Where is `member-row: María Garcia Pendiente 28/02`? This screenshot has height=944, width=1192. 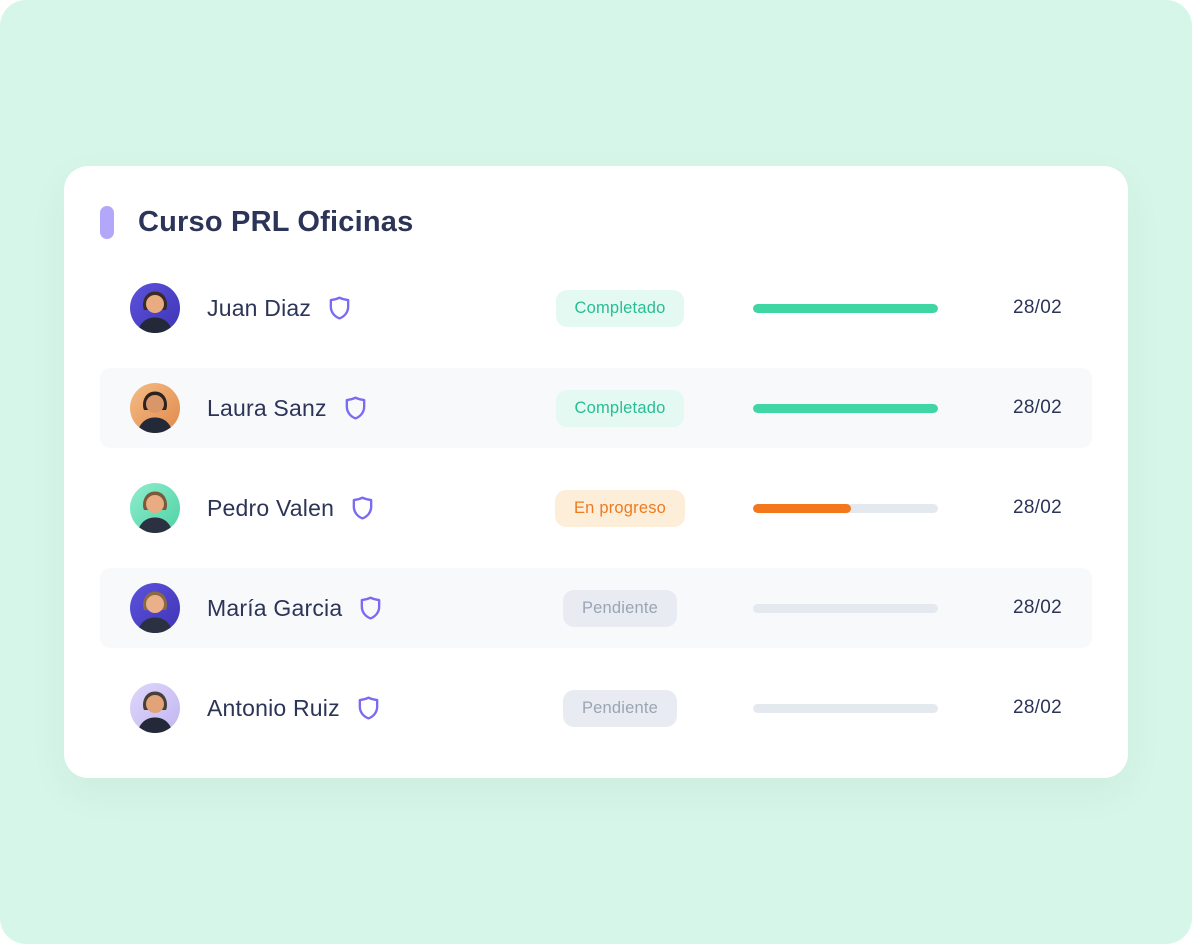
member-row: María Garcia Pendiente 28/02 is located at coordinates (596, 608).